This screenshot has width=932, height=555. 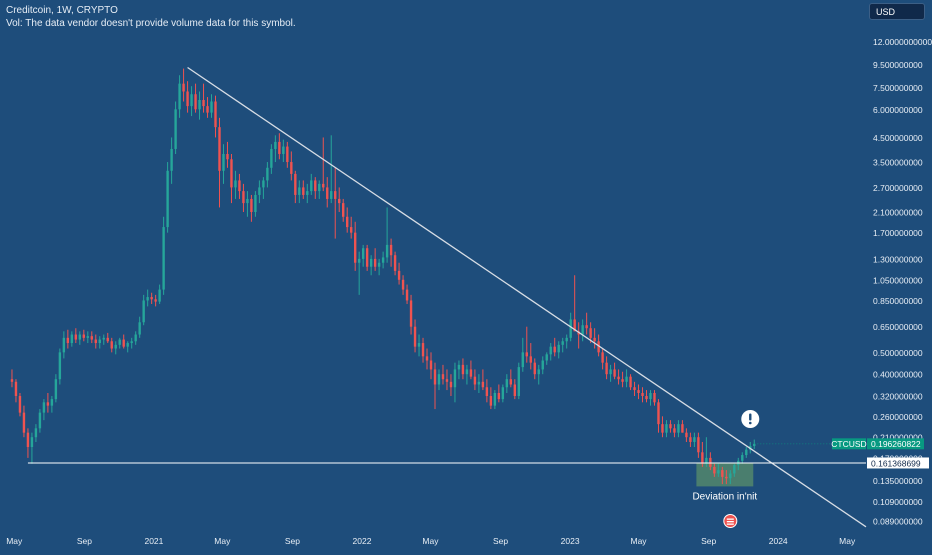 What do you see at coordinates (898, 463) in the screenshot?
I see `support-price-badge` at bounding box center [898, 463].